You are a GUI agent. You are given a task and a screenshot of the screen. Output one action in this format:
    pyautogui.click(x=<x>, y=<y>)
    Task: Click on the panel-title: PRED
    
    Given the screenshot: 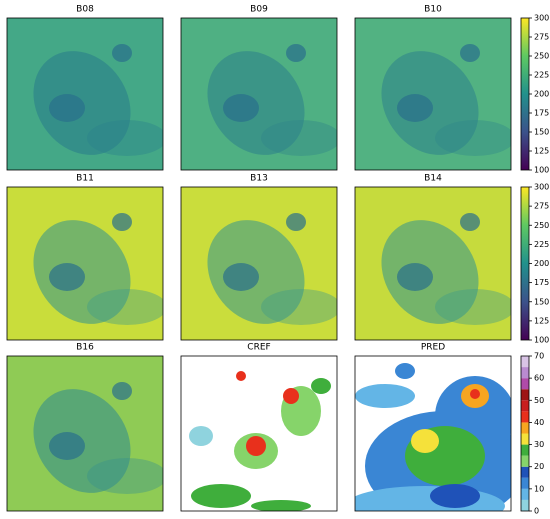 What is the action you would take?
    pyautogui.click(x=433, y=348)
    